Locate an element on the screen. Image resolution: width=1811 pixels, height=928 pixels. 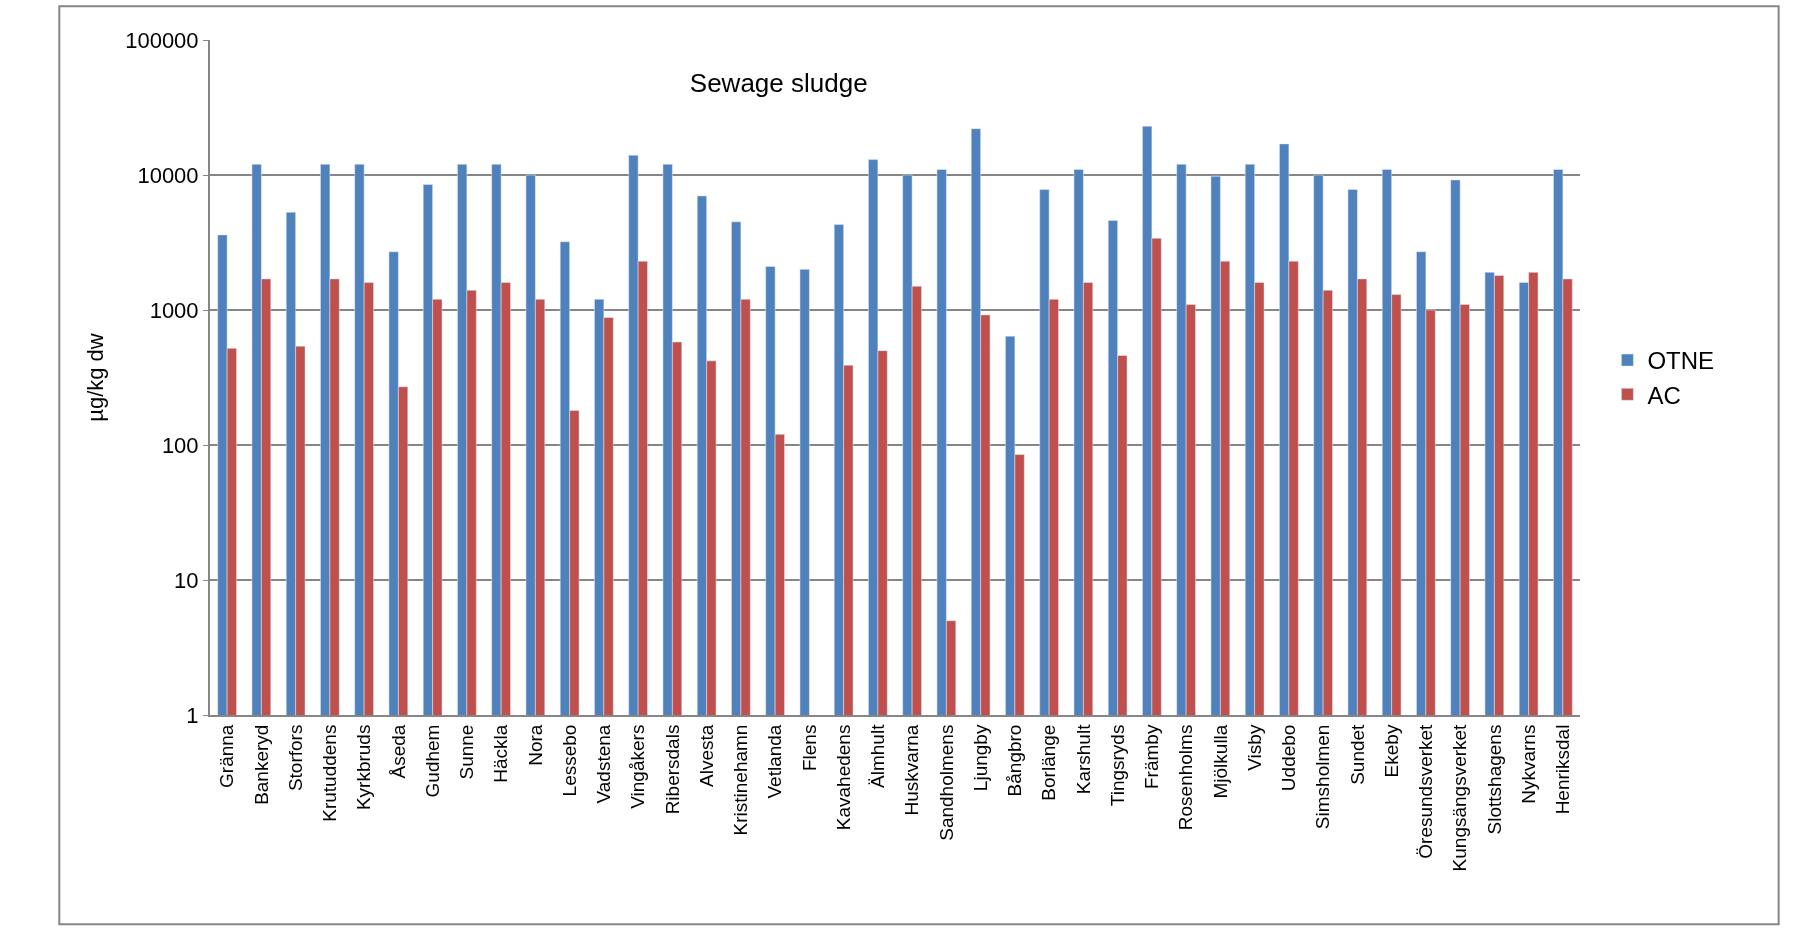
y-axis-title: µg/kg dw is located at coordinates (96, 377).